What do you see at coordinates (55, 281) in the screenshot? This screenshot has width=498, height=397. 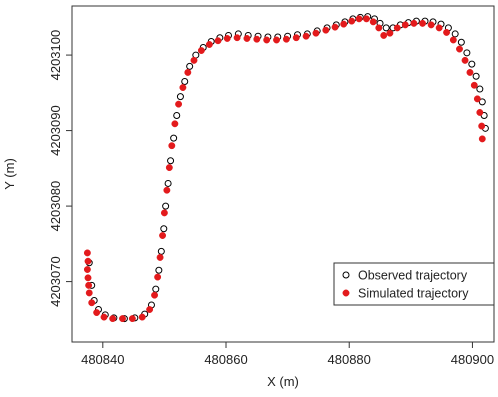 I see `y-tick-label: 4203070` at bounding box center [55, 281].